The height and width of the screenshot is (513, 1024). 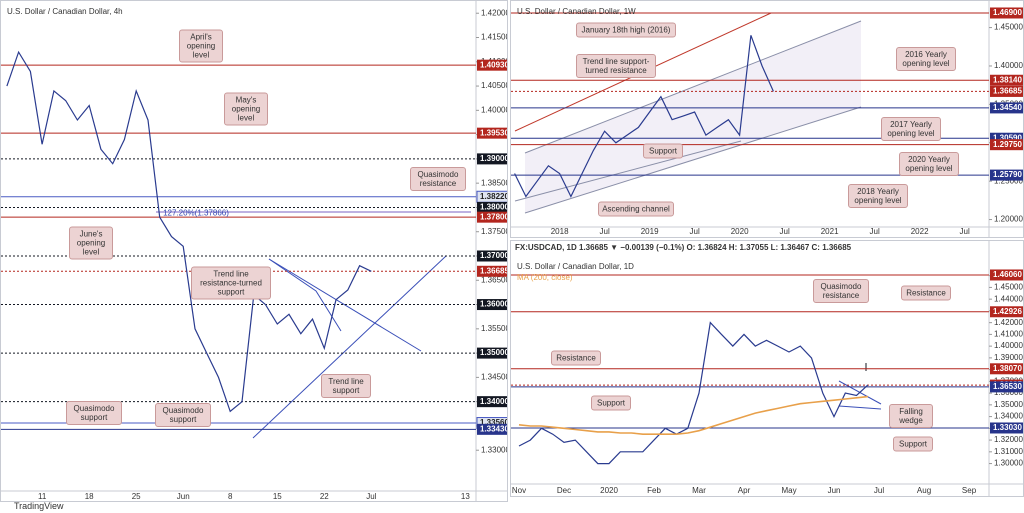 I want to click on x-tick-label: Mar, so click(x=699, y=490).